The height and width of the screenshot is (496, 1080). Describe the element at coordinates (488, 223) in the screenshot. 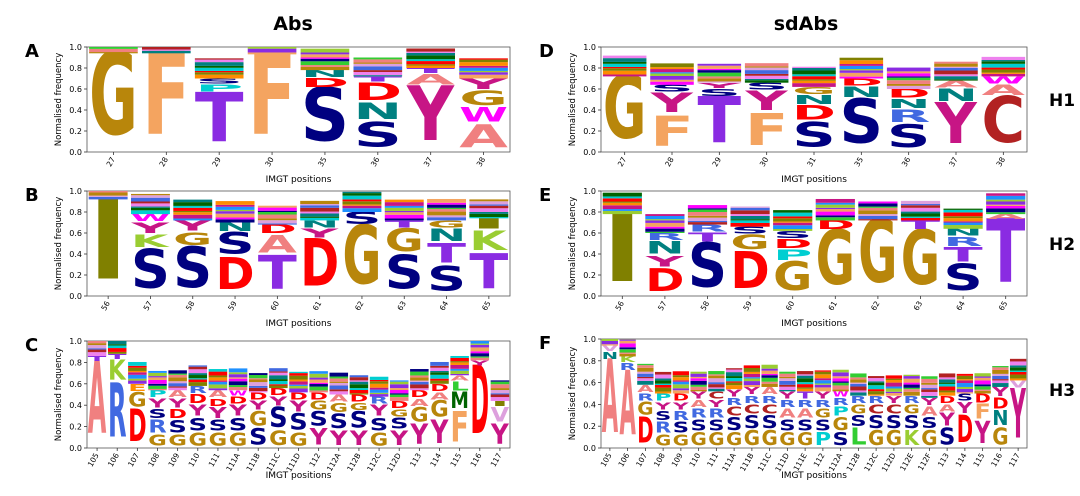

I see `logo-letter: I` at that location.